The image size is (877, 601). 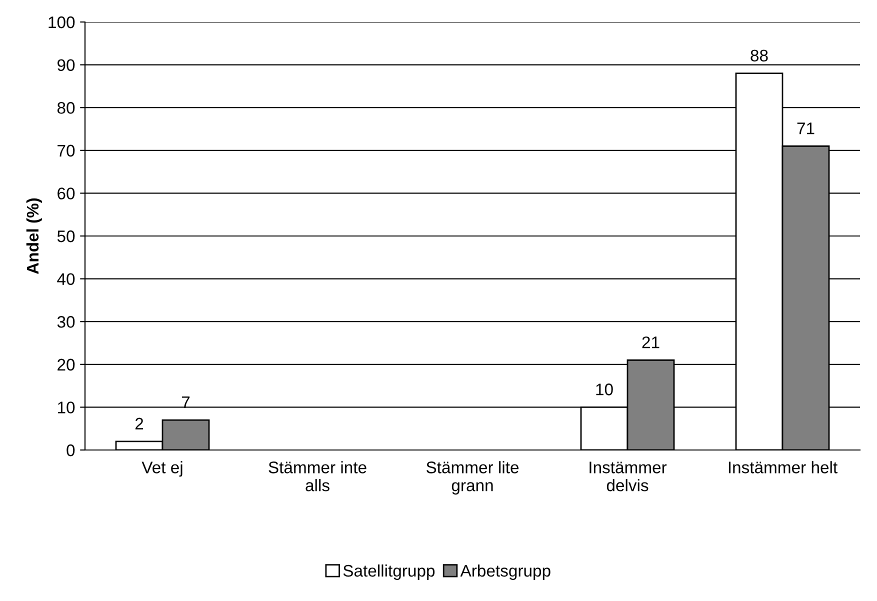 I want to click on data-label: 2, so click(x=139, y=424).